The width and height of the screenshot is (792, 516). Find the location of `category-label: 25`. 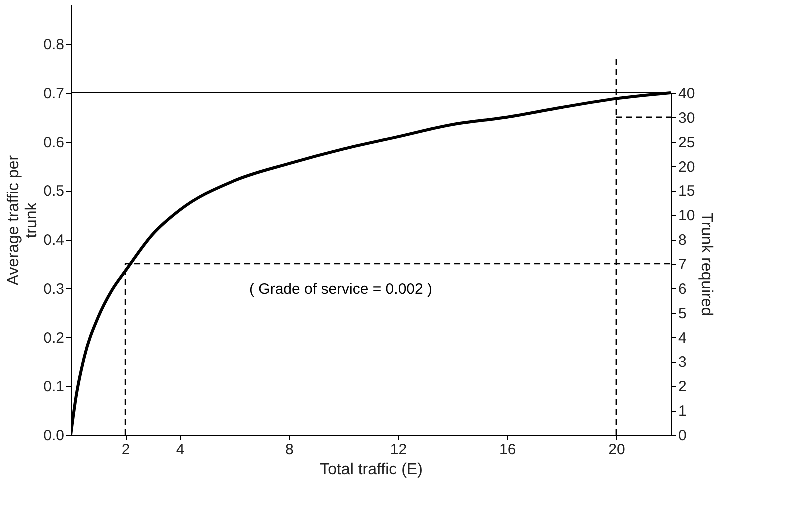

category-label: 25 is located at coordinates (687, 143).